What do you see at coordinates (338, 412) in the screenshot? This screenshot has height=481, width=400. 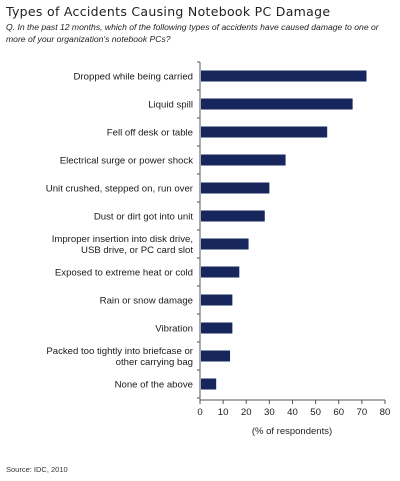 I see `x-tick-label: 60` at bounding box center [338, 412].